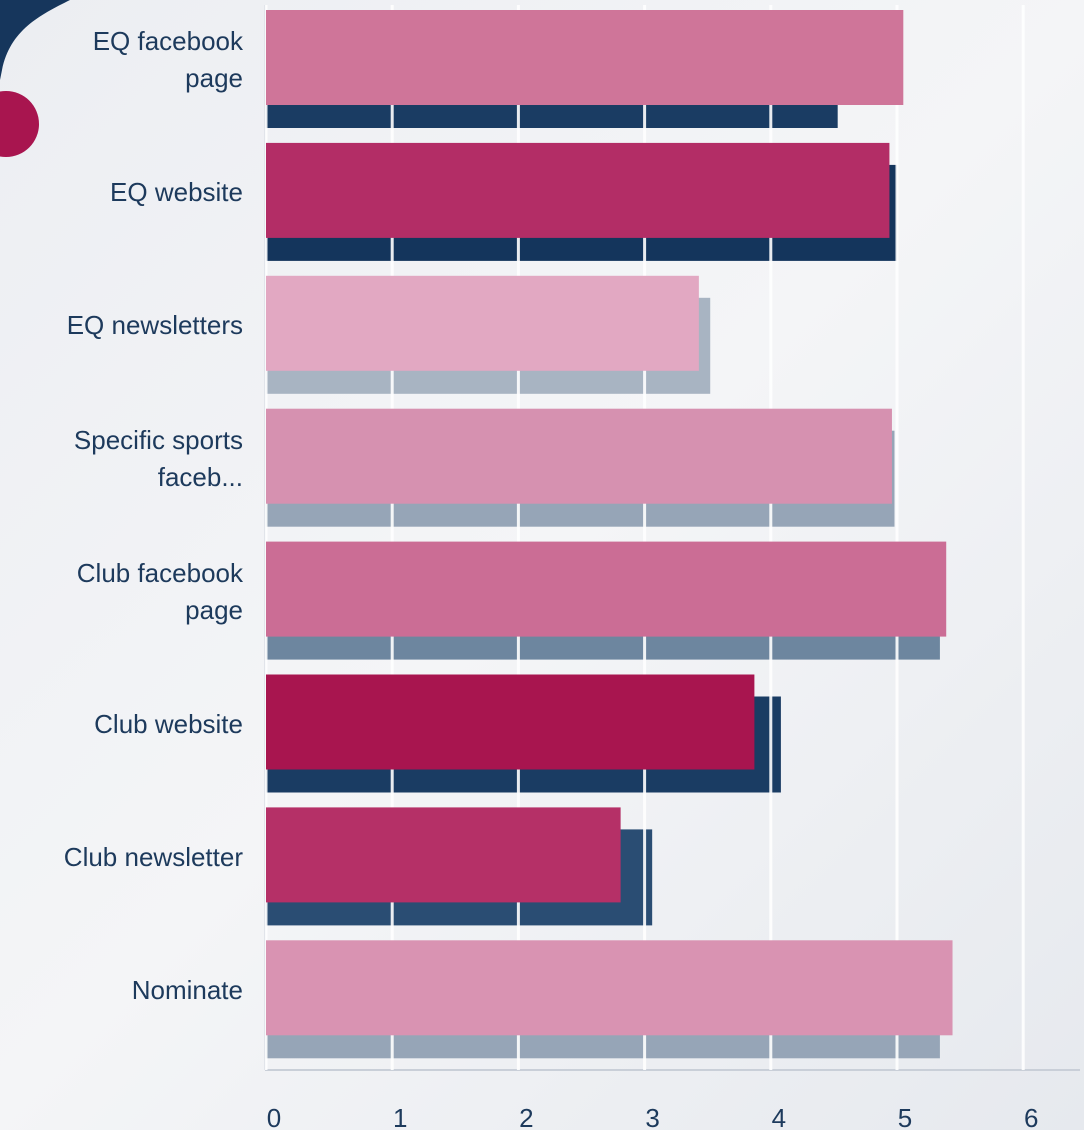  What do you see at coordinates (121, 990) in the screenshot?
I see `category-label: Nominate` at bounding box center [121, 990].